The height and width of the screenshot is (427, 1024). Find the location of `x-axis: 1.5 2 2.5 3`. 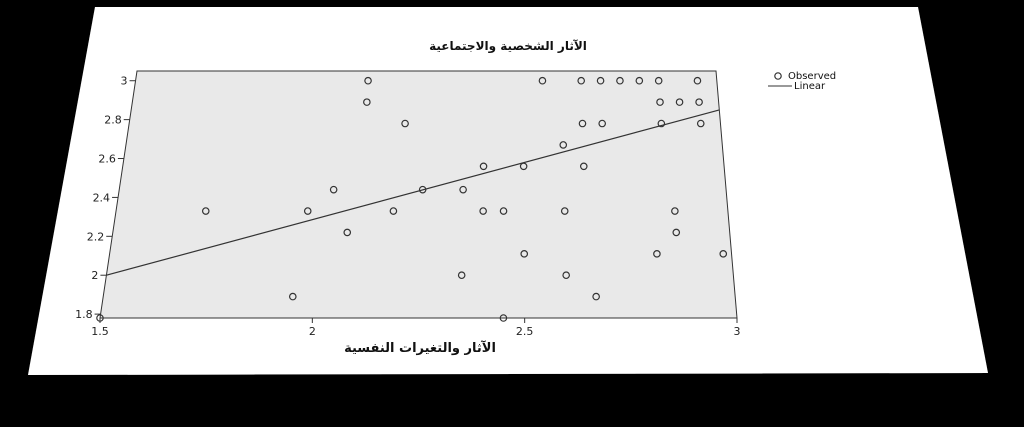

x-axis: 1.5 2 2.5 3 is located at coordinates (416, 328).